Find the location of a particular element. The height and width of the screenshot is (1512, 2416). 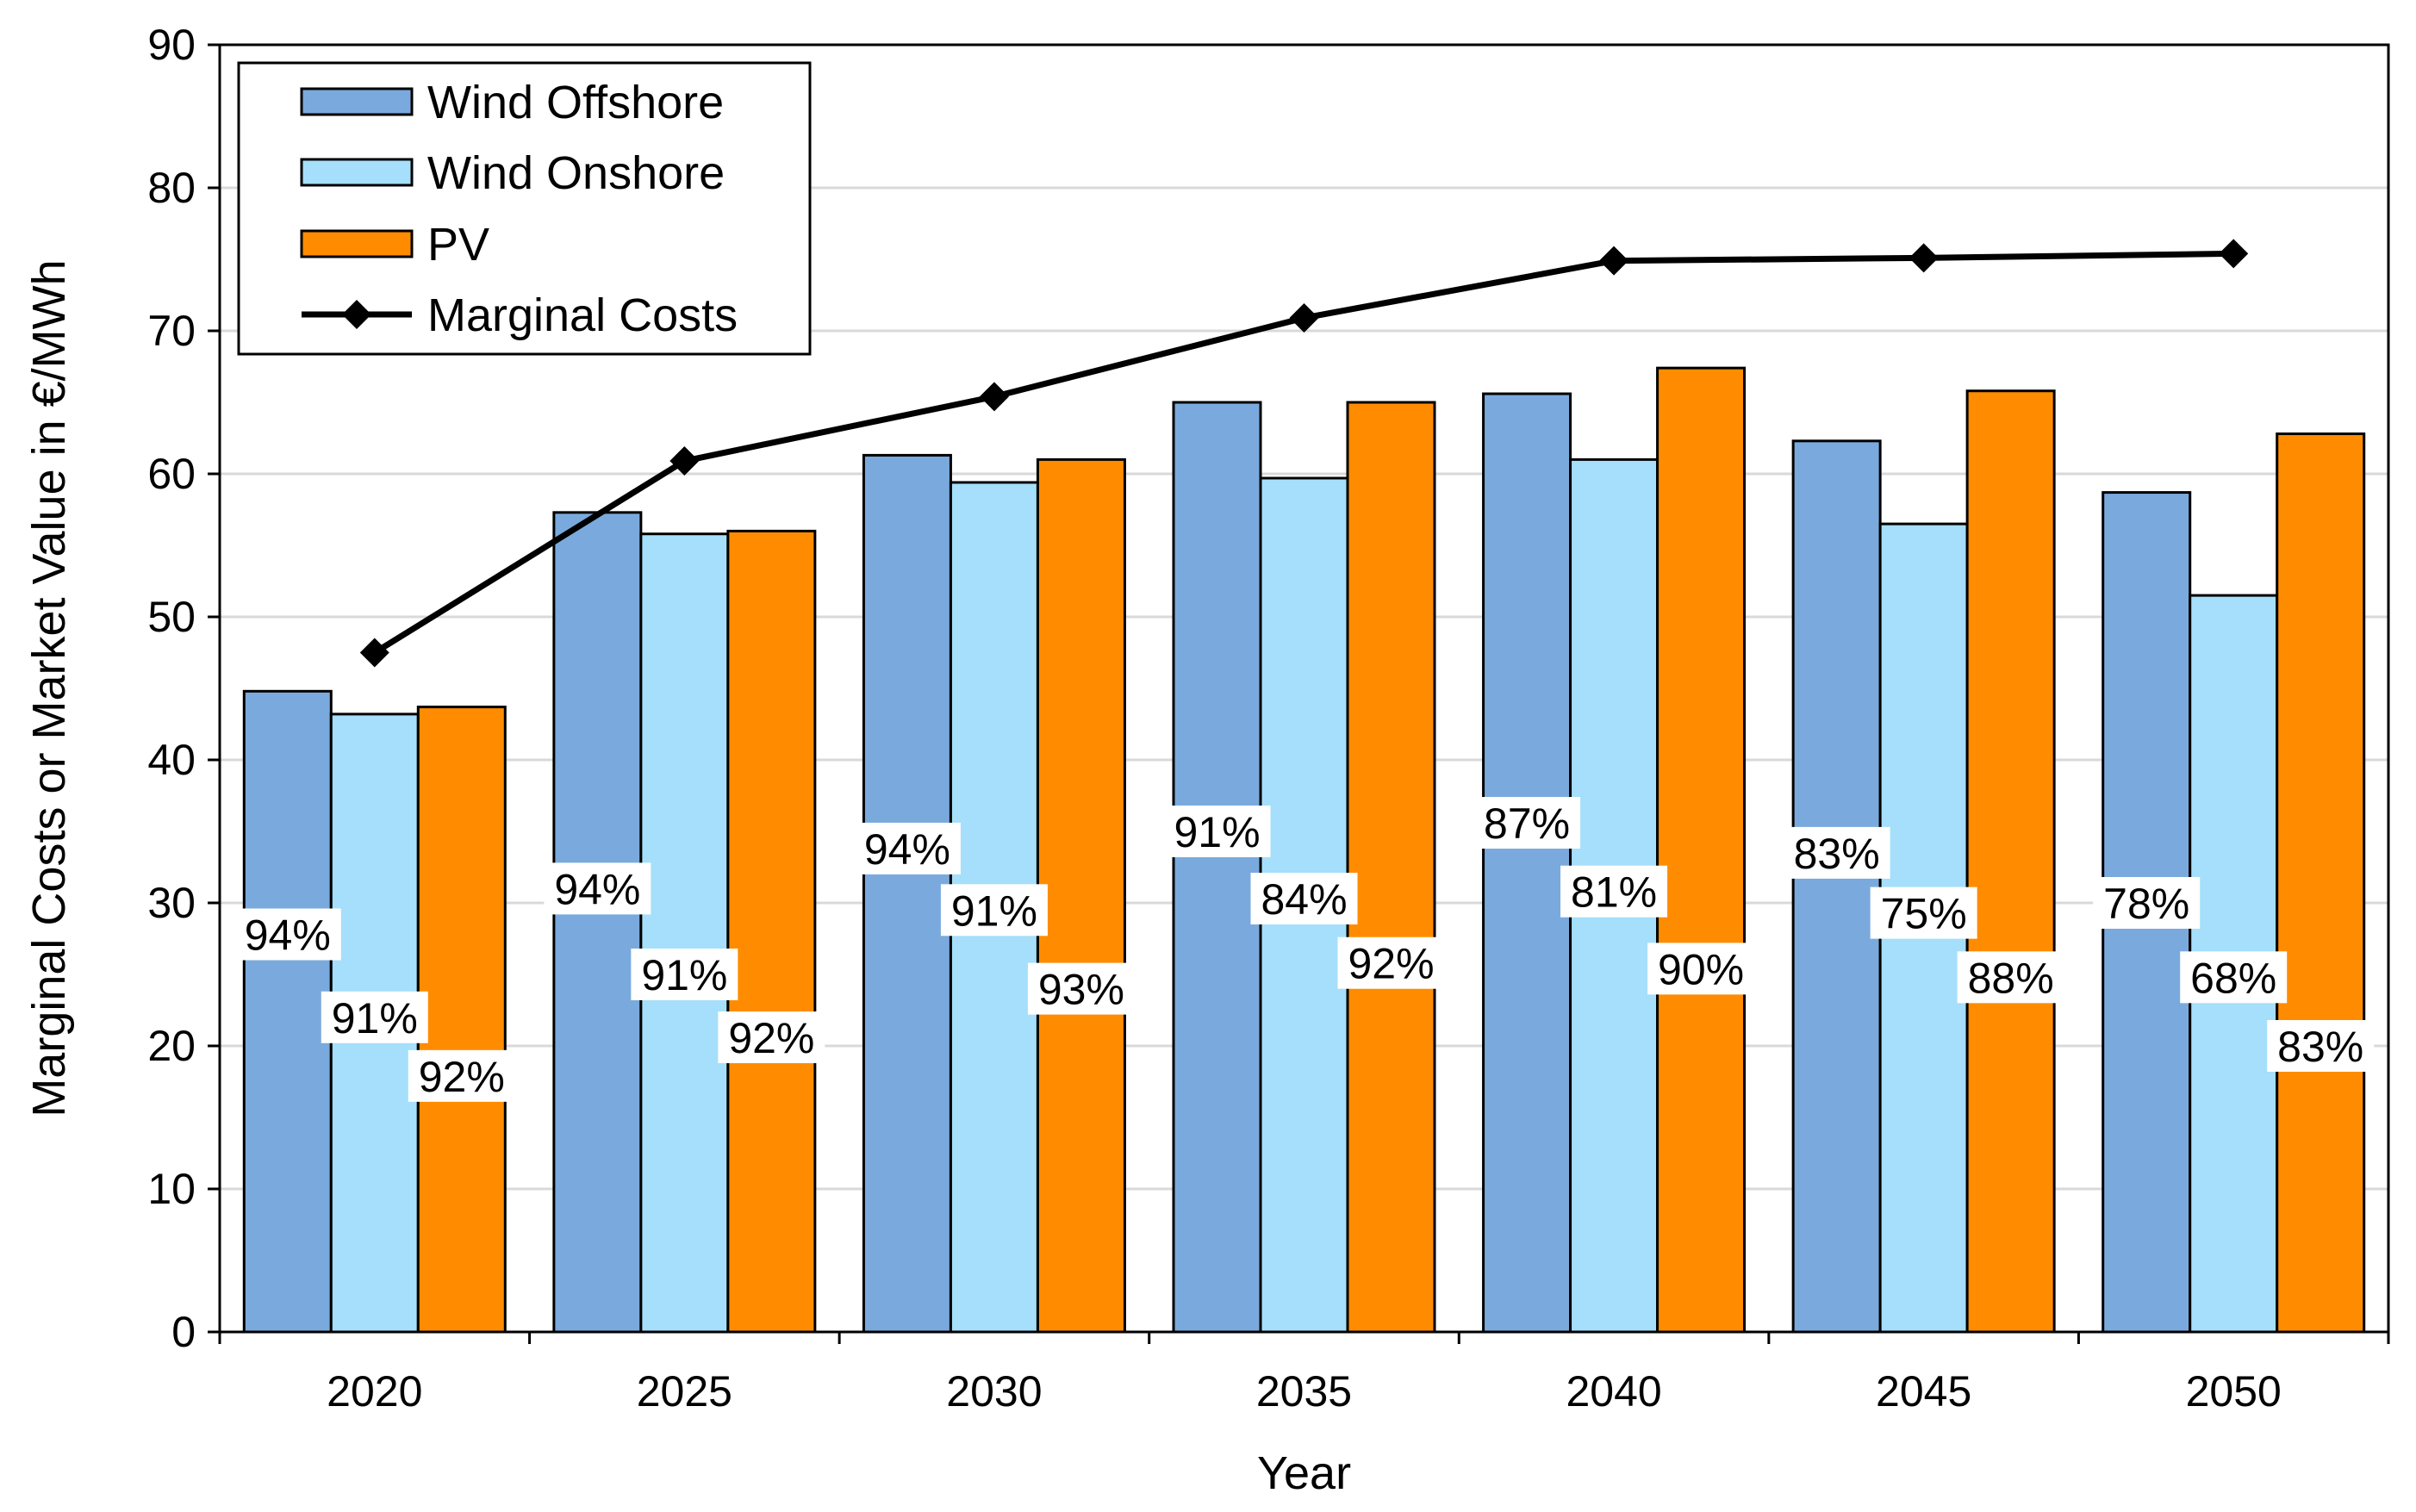

data-label-wind-onshore-2030: 91% is located at coordinates (994, 911).